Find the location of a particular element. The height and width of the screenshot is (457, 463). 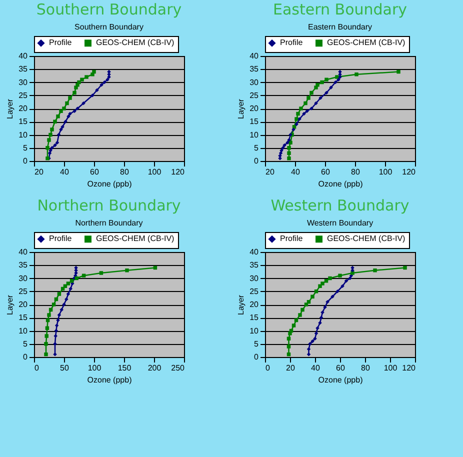

x-tick-label: 50 is located at coordinates (65, 368).